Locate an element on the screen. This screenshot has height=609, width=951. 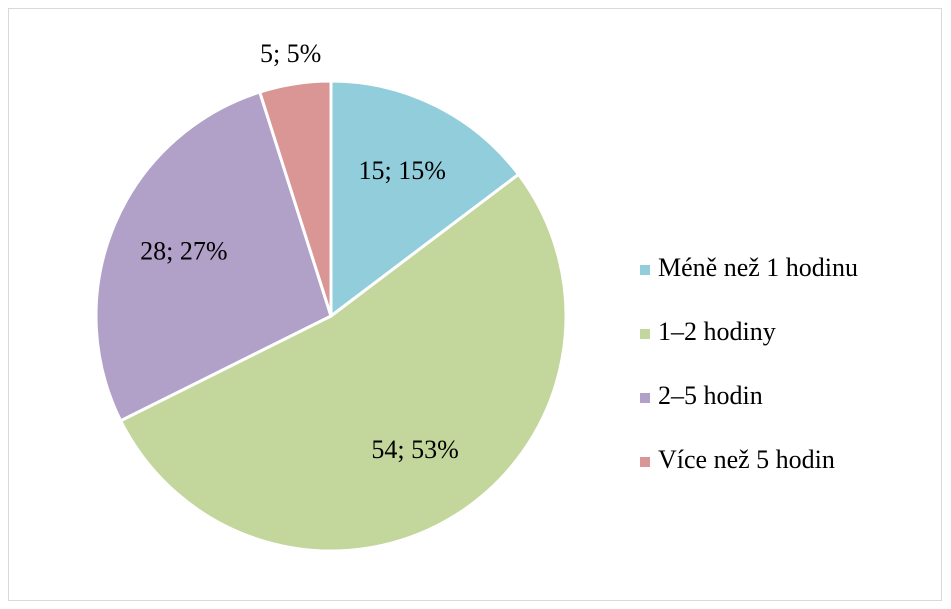
data-label: 28; 27% is located at coordinates (183, 251).